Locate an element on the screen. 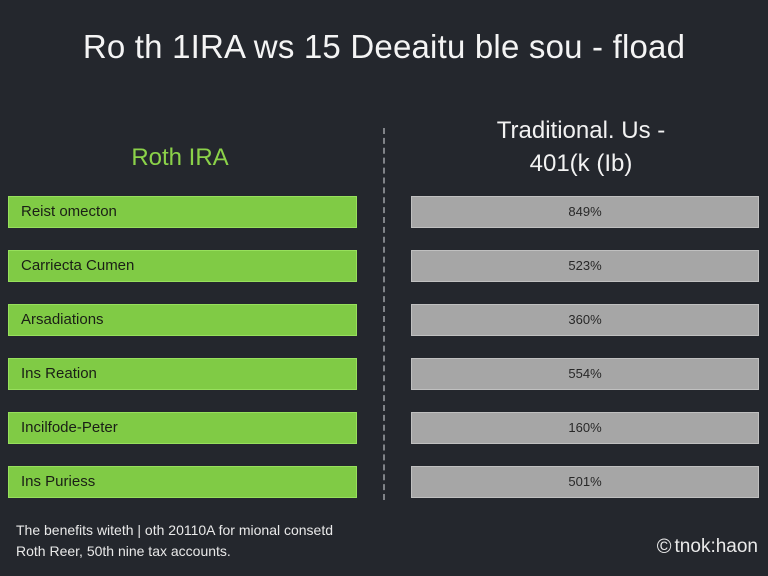  roth-row-1: Reist omecton is located at coordinates (182, 212).